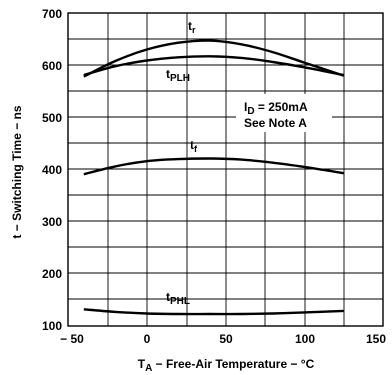  Describe the element at coordinates (147, 339) in the screenshot. I see `x-tick-label: 0` at that location.